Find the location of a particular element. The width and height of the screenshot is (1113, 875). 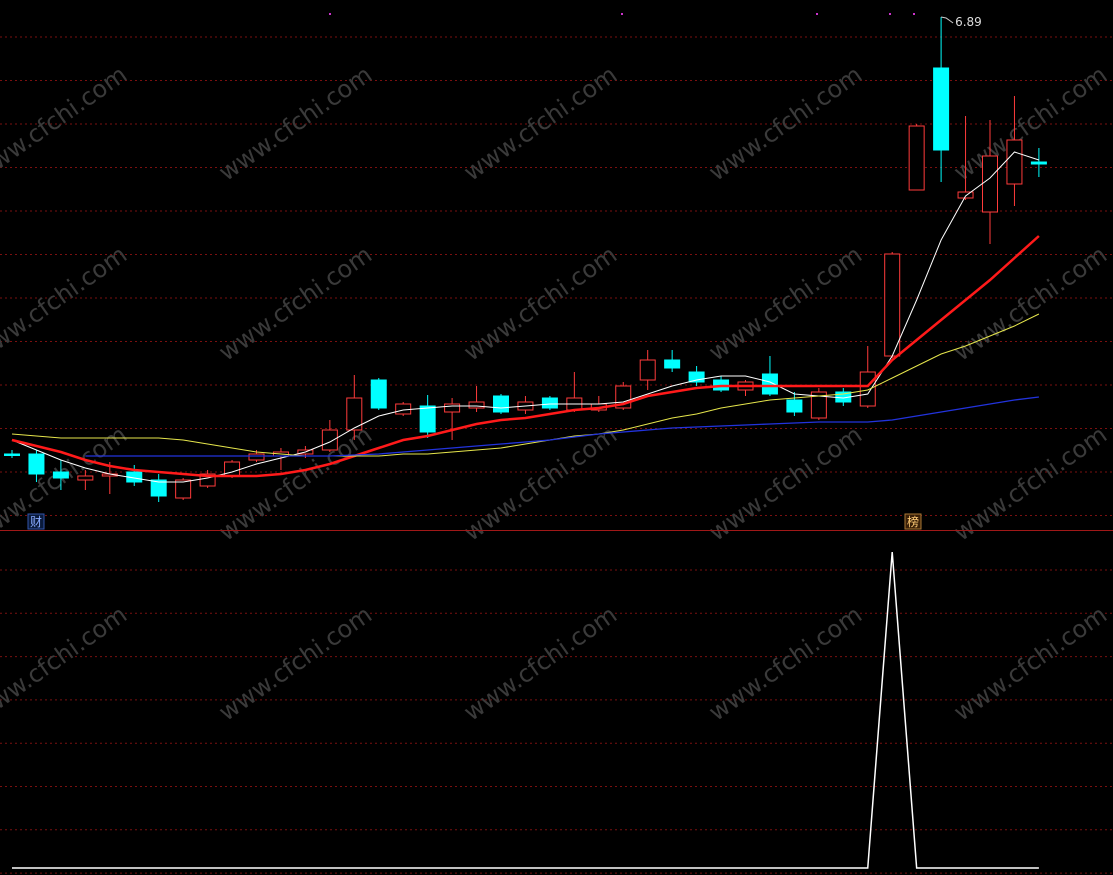

badge: 榜 is located at coordinates (913, 521).